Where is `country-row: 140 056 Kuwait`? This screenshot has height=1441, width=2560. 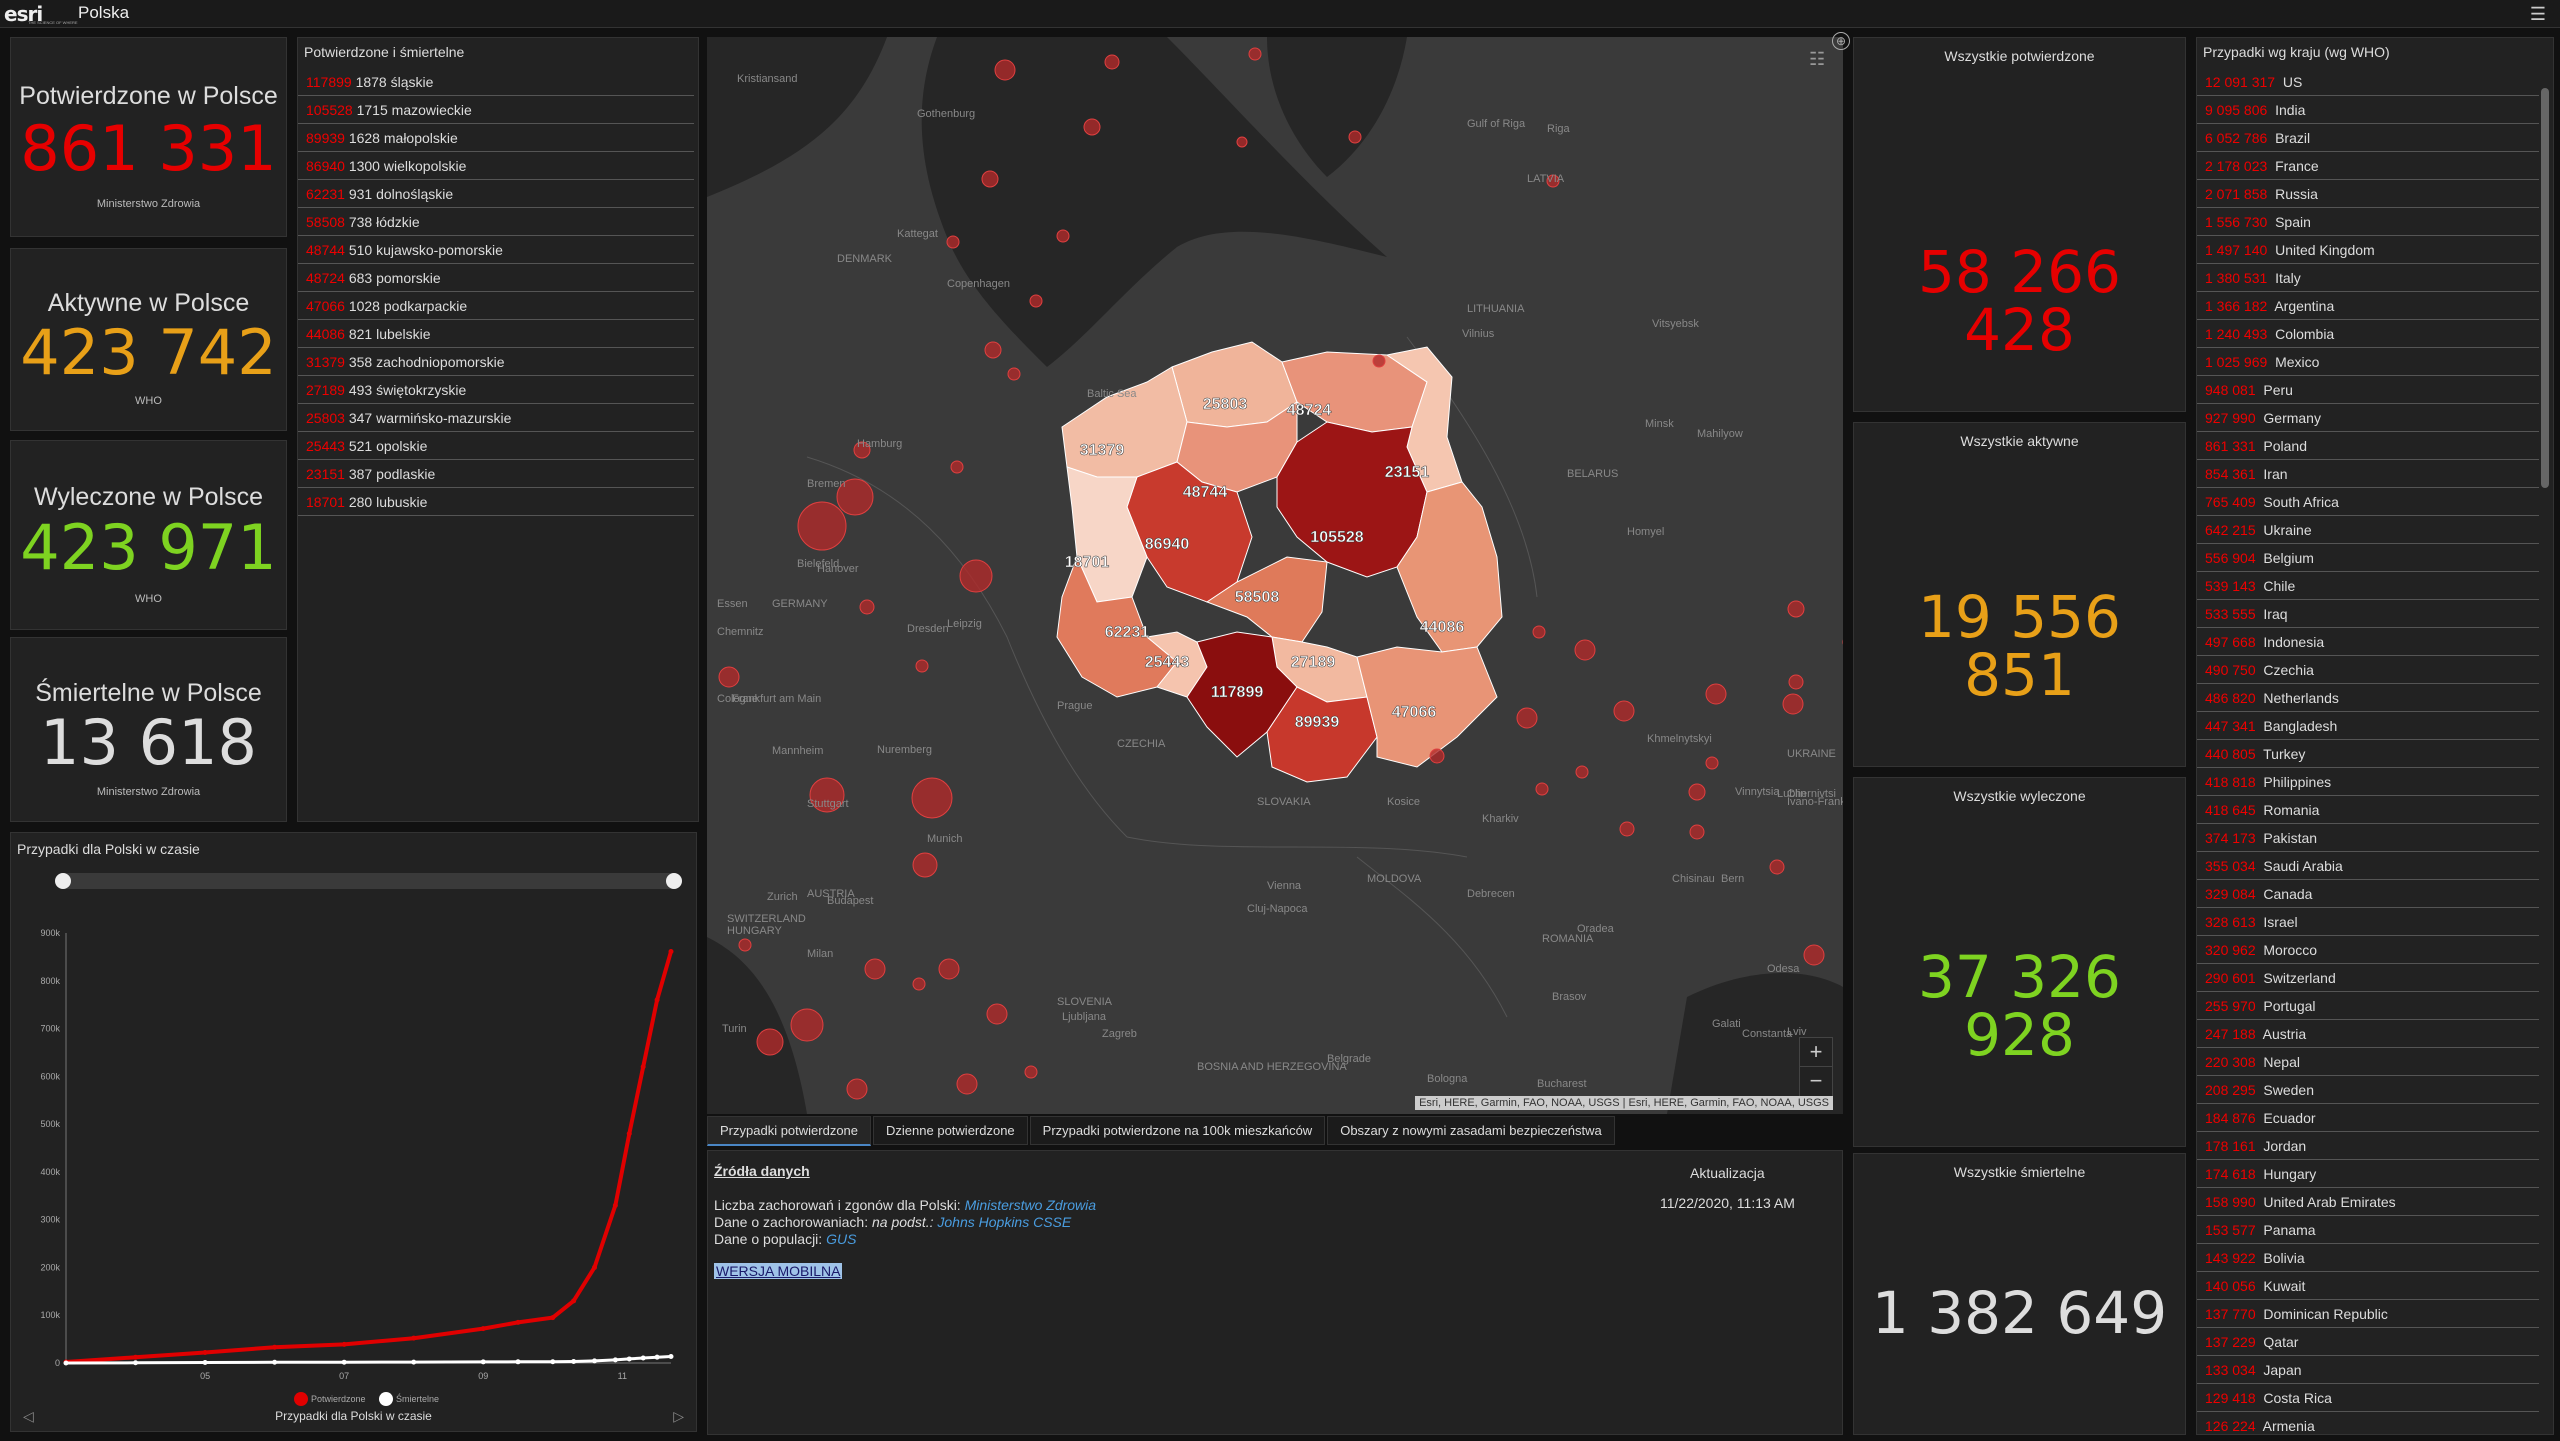 country-row: 140 056 Kuwait is located at coordinates (2368, 1286).